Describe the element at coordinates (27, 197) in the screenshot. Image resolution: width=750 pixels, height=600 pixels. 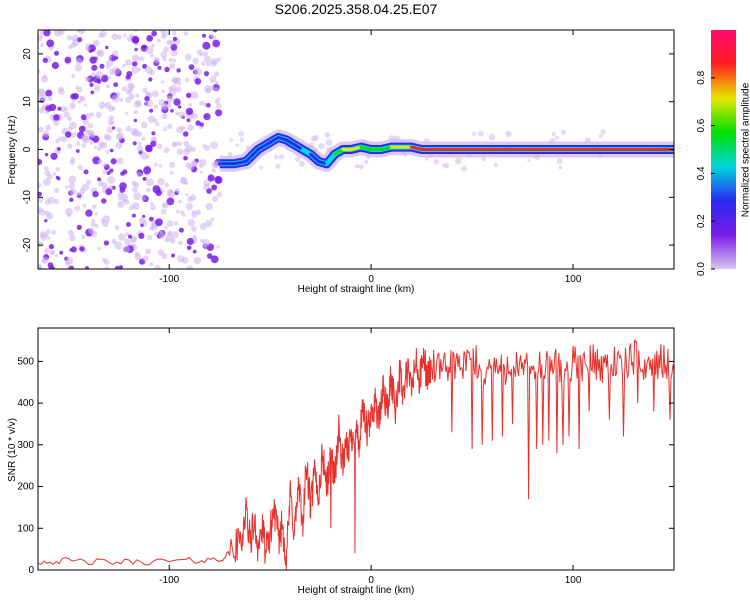
I see `y-tick-label: -10` at that location.